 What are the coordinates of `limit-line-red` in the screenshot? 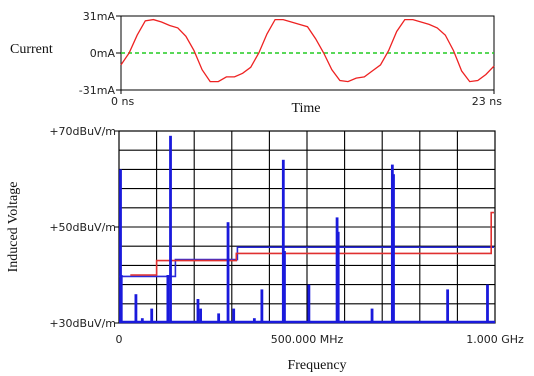 It's located at (312, 243).